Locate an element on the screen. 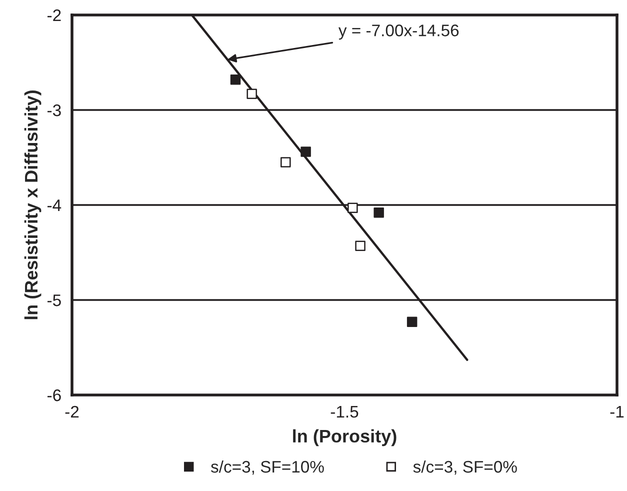  y-axis-title: ln (Resistivity x Diffusivity) is located at coordinates (33, 205).